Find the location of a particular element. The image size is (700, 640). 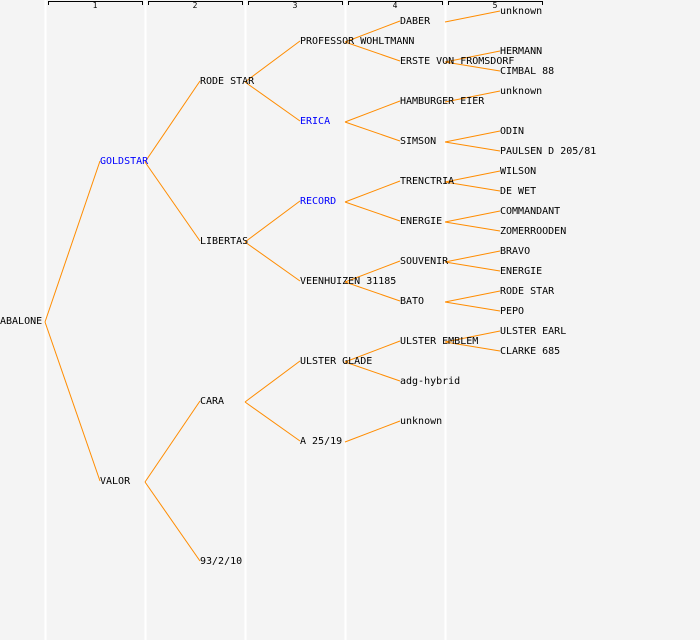

pedigree-node: ABALONE is located at coordinates (21, 321).